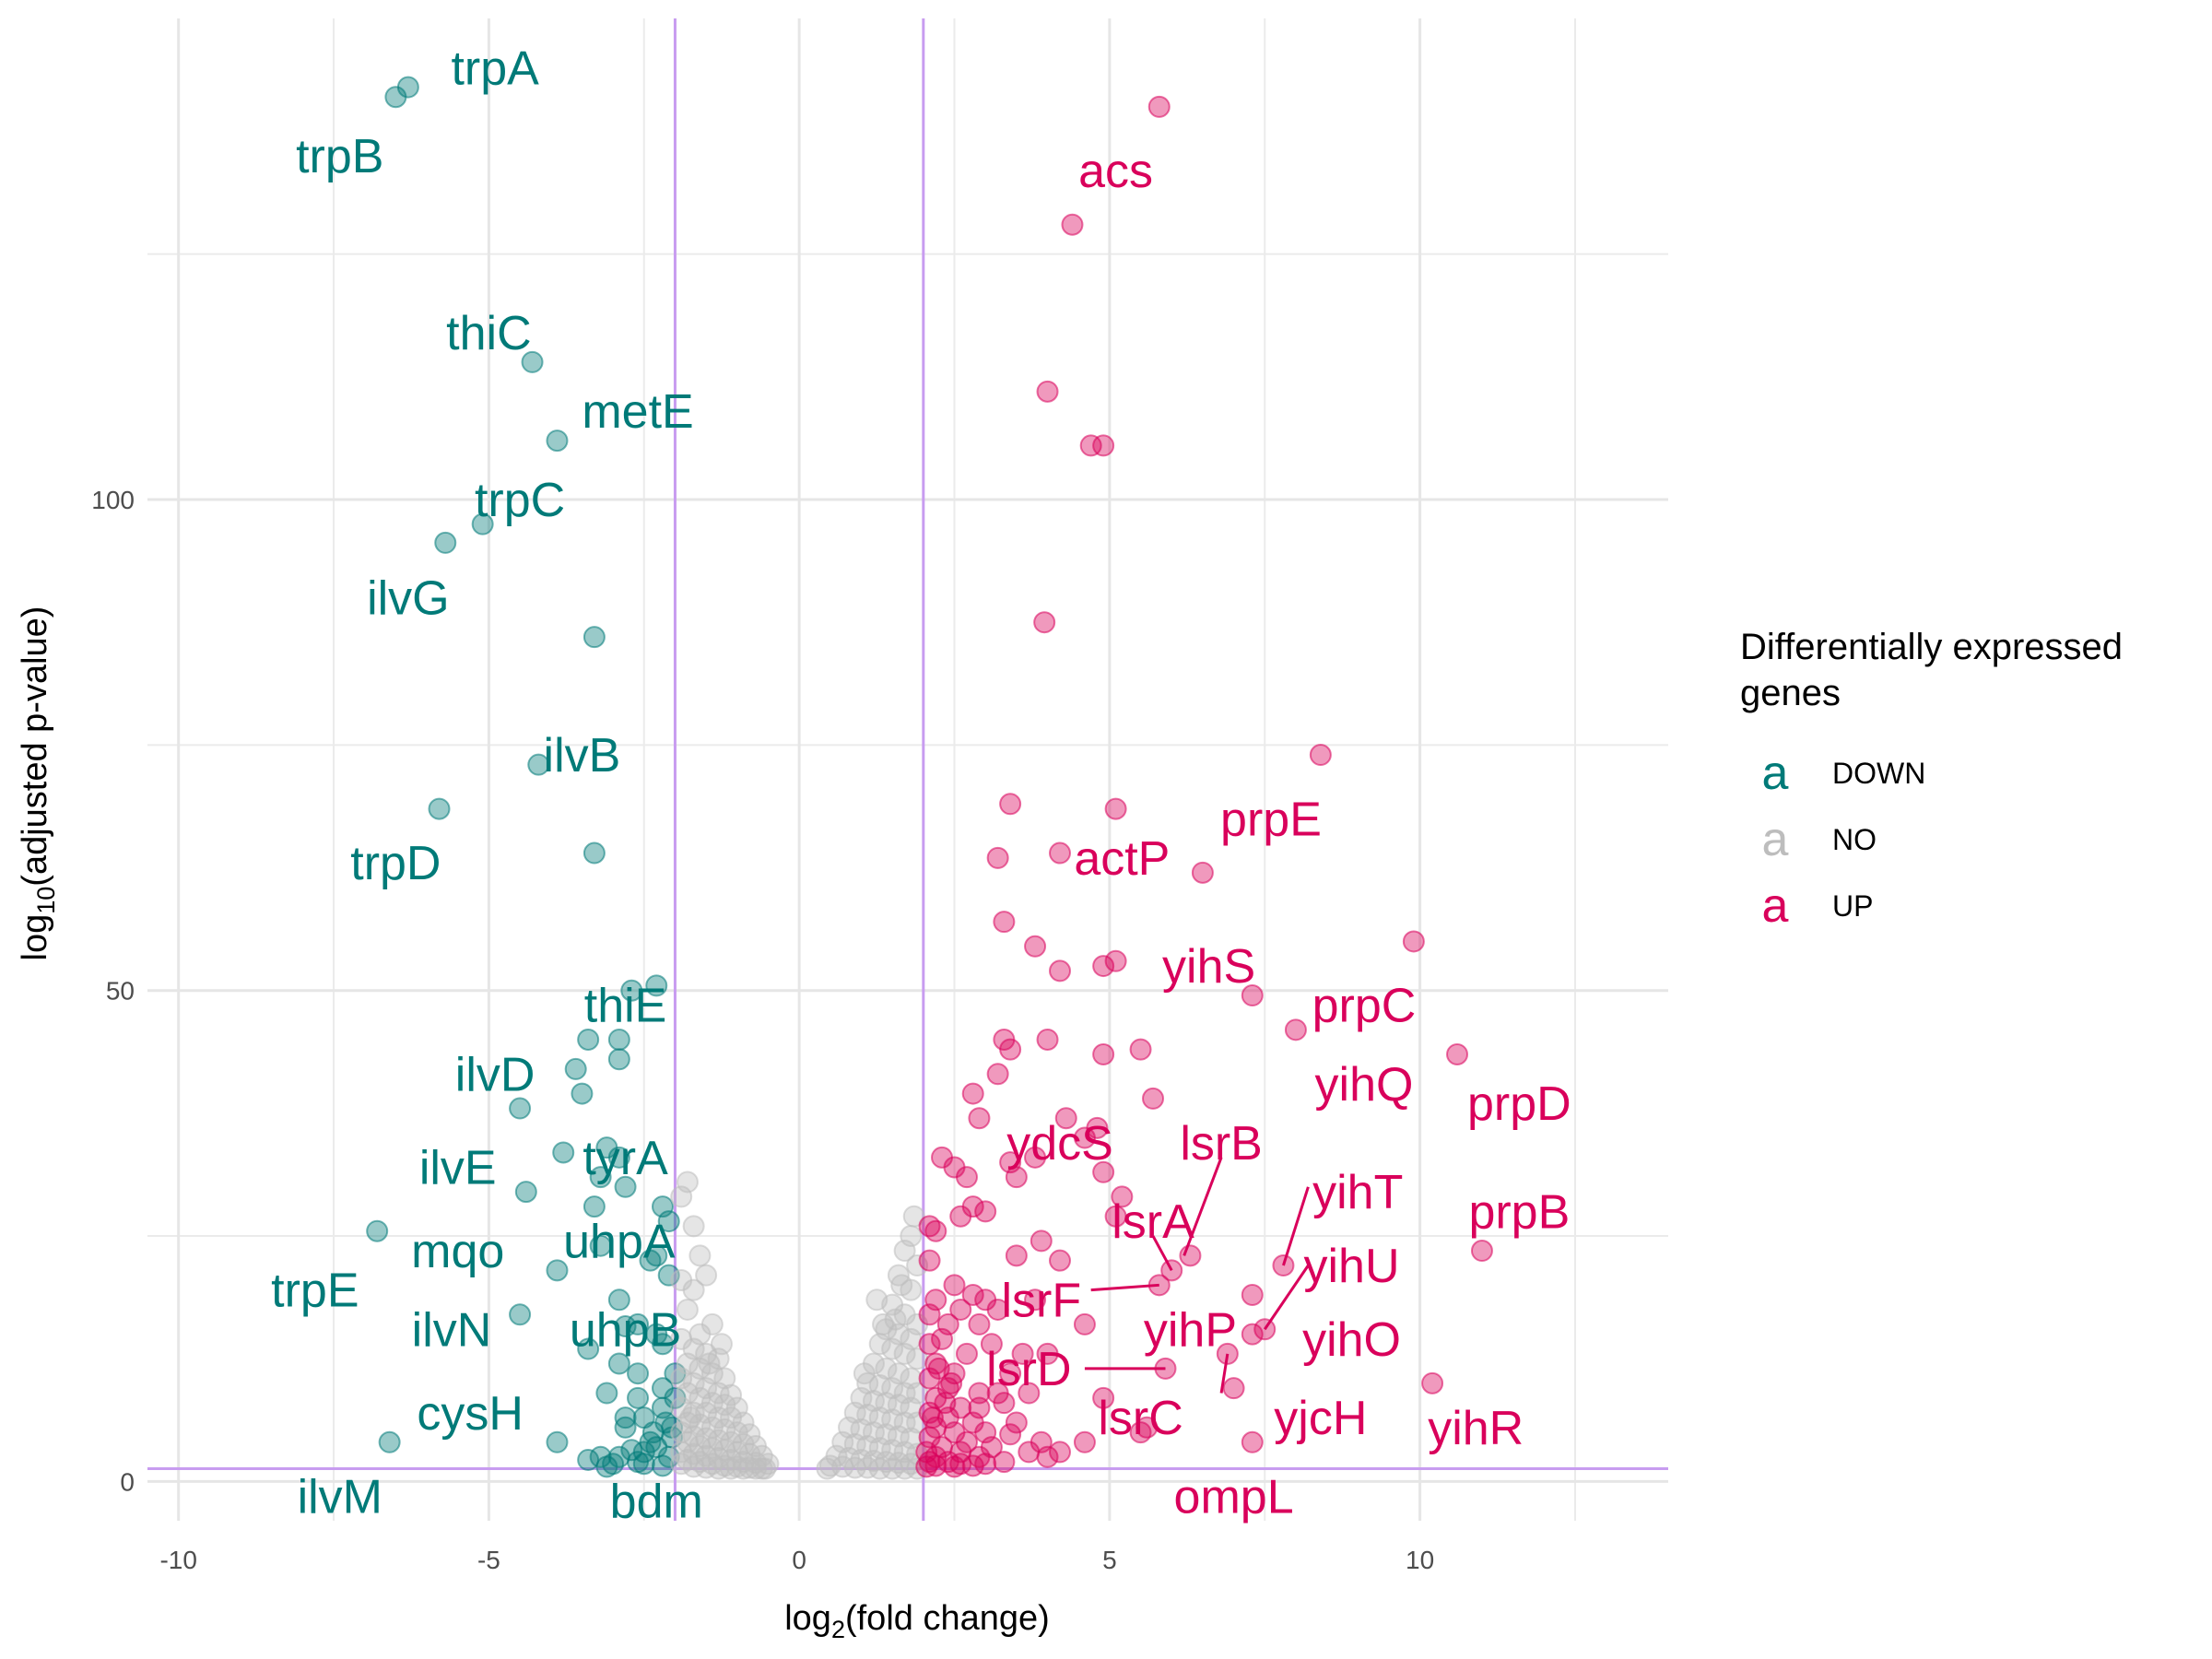  What do you see at coordinates (625, 1158) in the screenshot?
I see `gene-label: tyrA` at bounding box center [625, 1158].